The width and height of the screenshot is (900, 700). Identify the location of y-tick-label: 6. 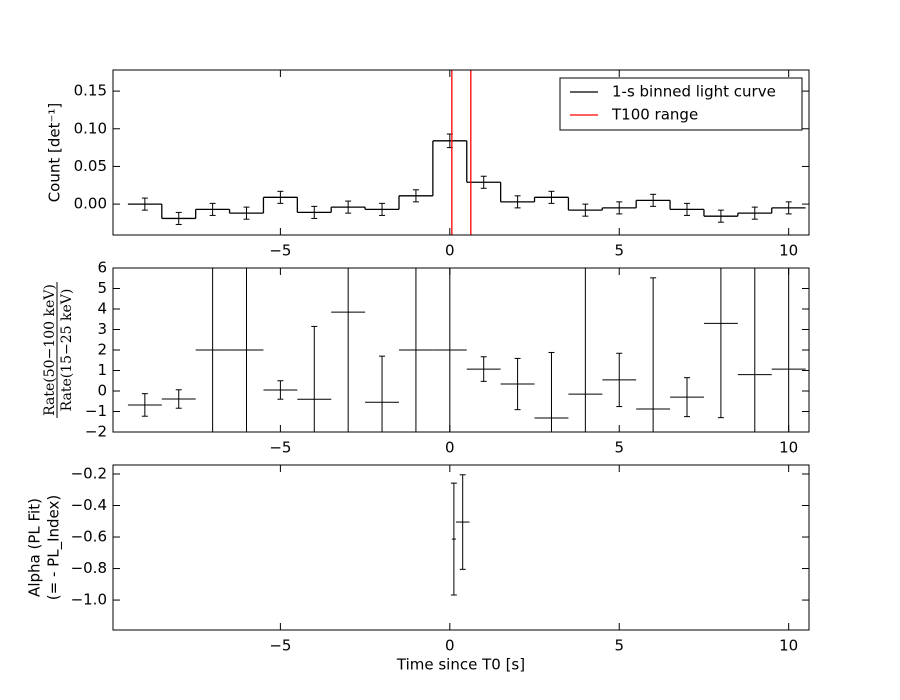
(102, 268).